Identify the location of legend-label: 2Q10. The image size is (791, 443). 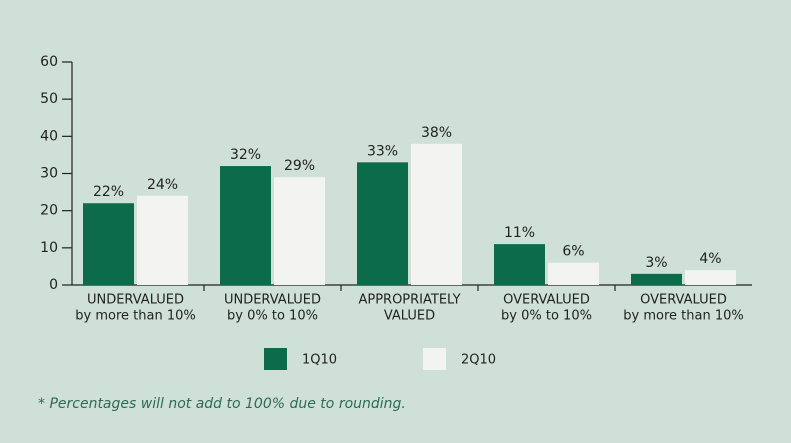
(478, 360).